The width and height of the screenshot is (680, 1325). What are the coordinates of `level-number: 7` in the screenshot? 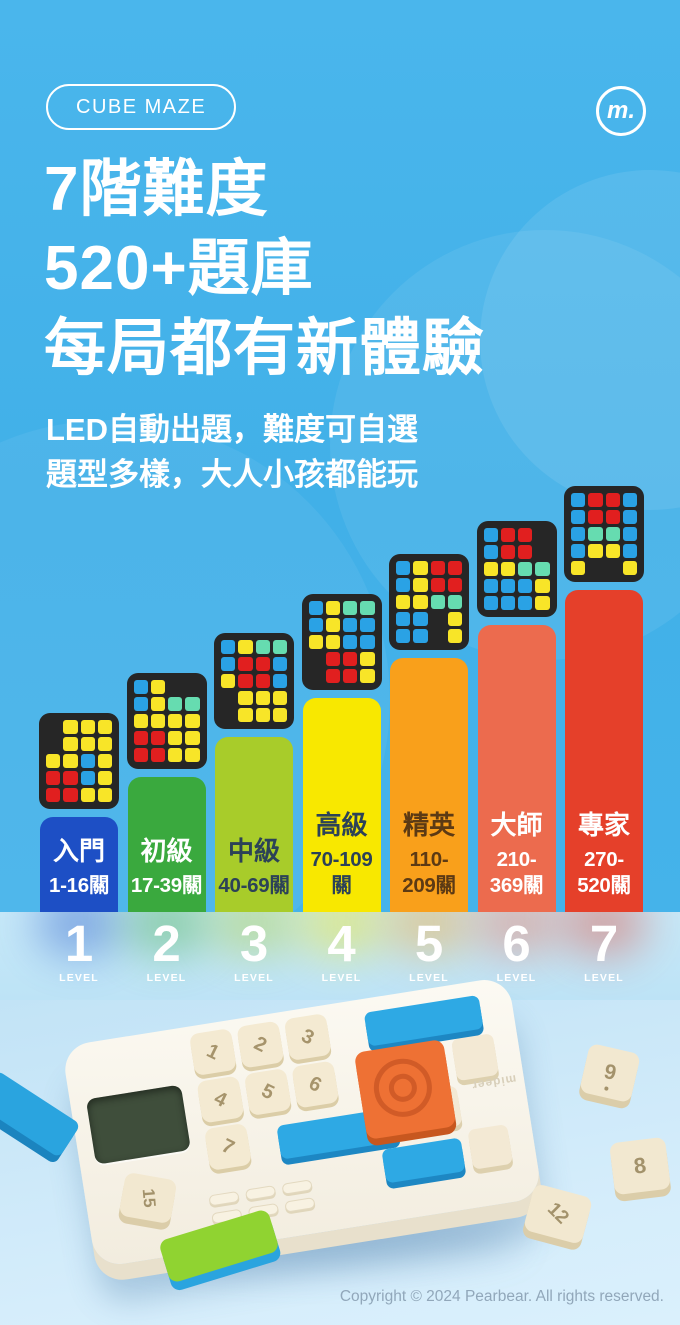 It's located at (604, 943).